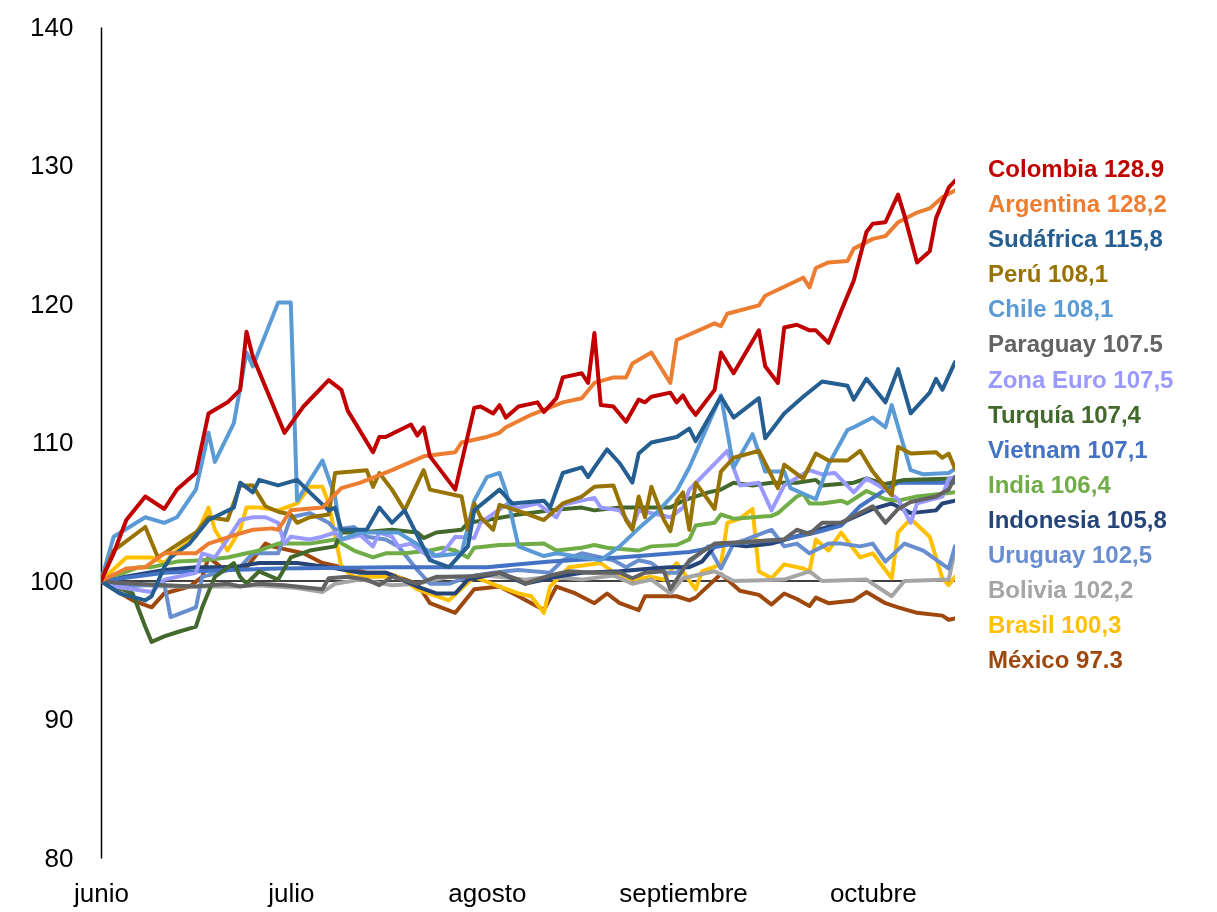  I want to click on series-label: Vietnam 107,1, so click(1068, 449).